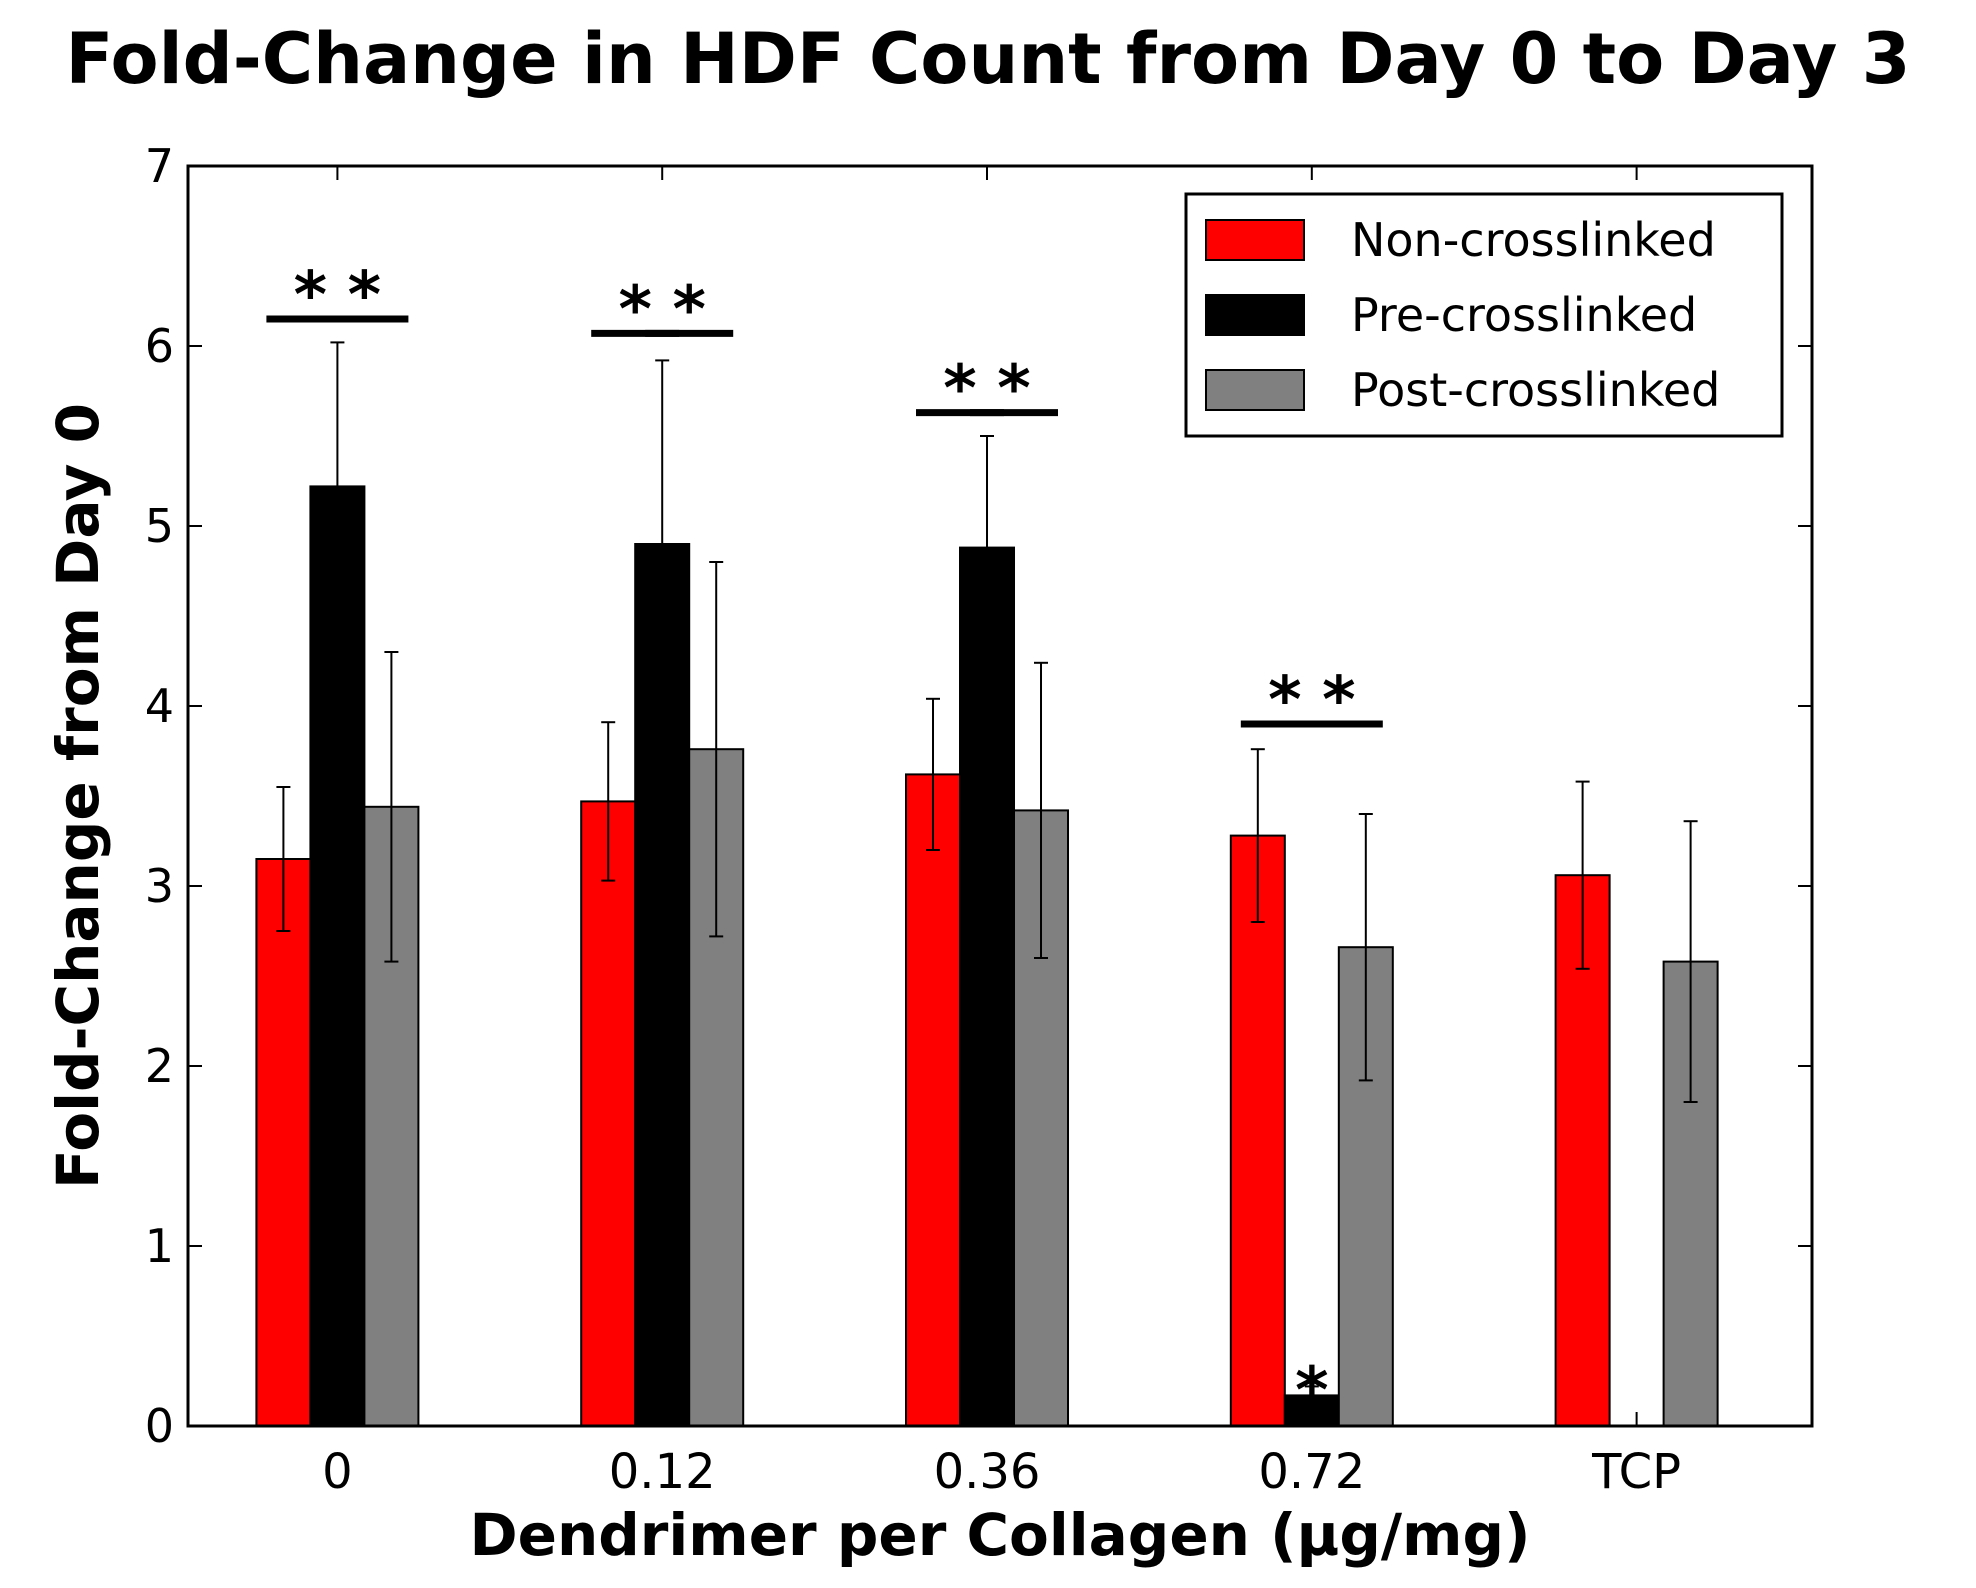 The image size is (1976, 1588). What do you see at coordinates (78, 796) in the screenshot?
I see `y-axis-label: Fold-Change from Day 0` at bounding box center [78, 796].